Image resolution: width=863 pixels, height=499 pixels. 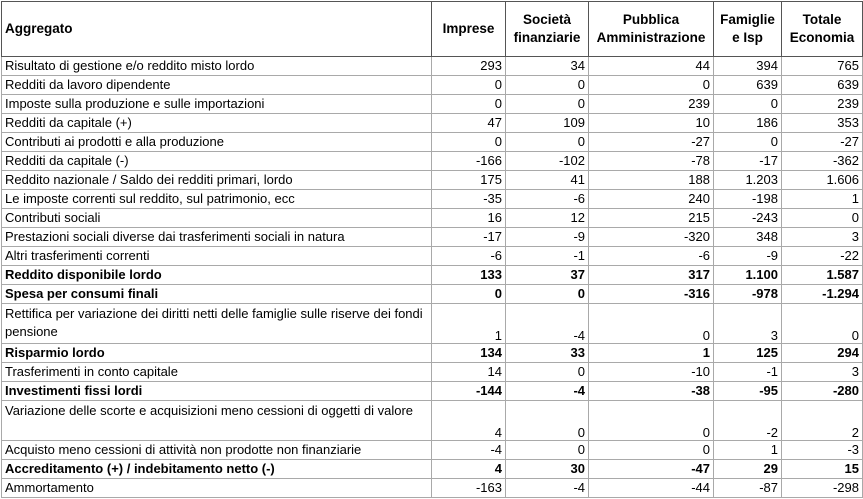 What do you see at coordinates (822, 256) in the screenshot?
I see `row-value: -22` at bounding box center [822, 256].